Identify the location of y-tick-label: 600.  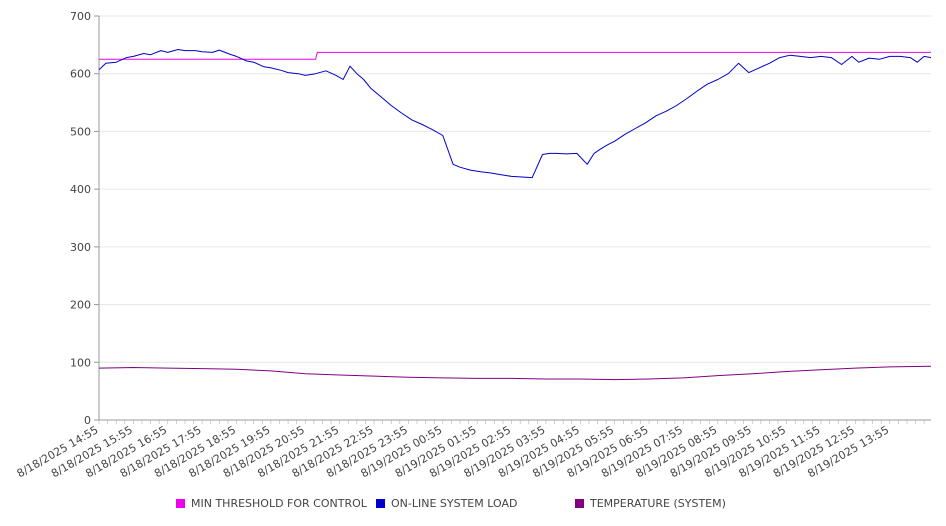
(80, 74).